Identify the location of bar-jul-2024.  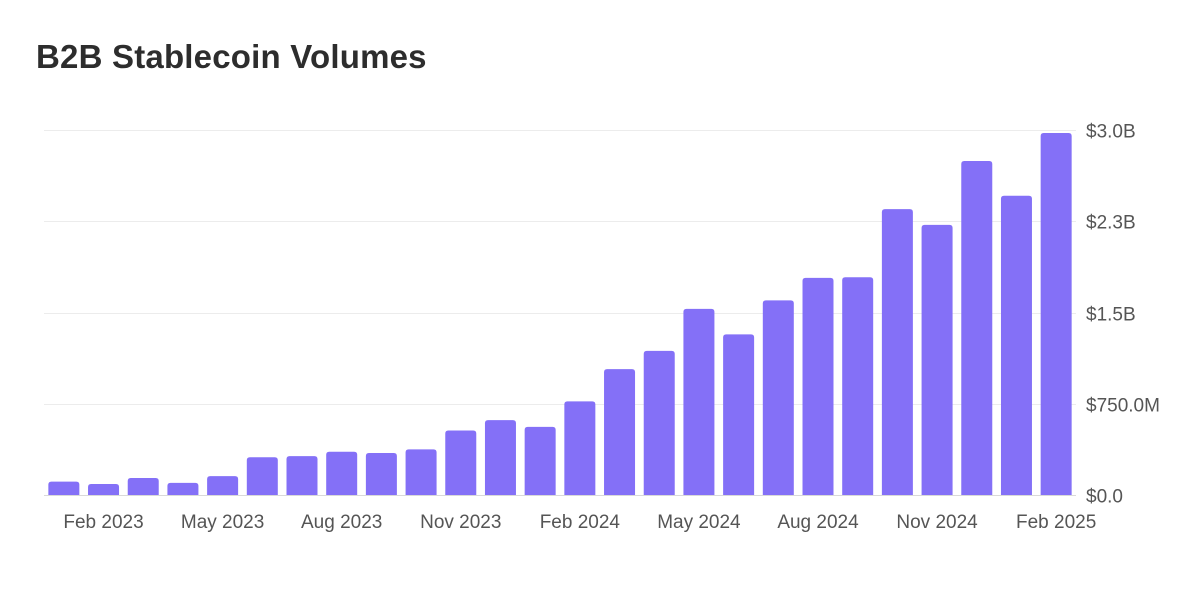
(778, 397).